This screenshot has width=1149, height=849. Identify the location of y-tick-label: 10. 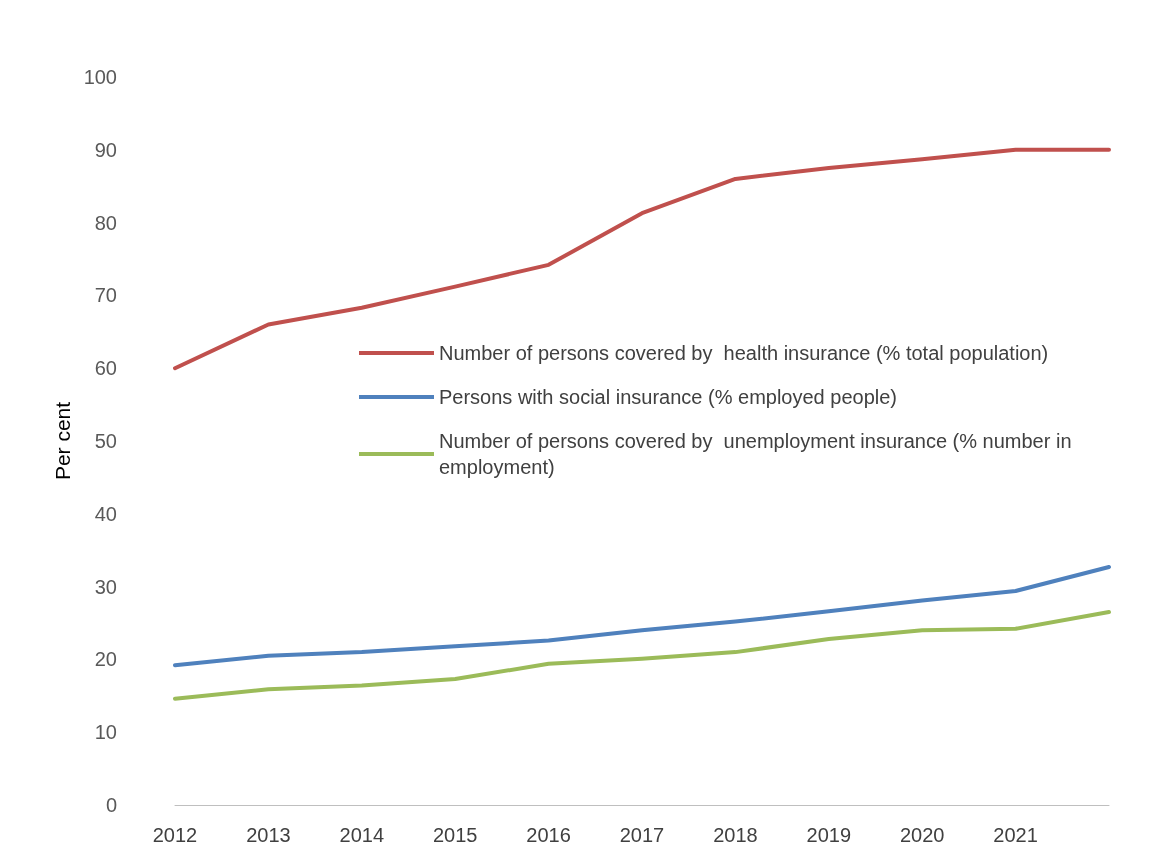
(105, 732).